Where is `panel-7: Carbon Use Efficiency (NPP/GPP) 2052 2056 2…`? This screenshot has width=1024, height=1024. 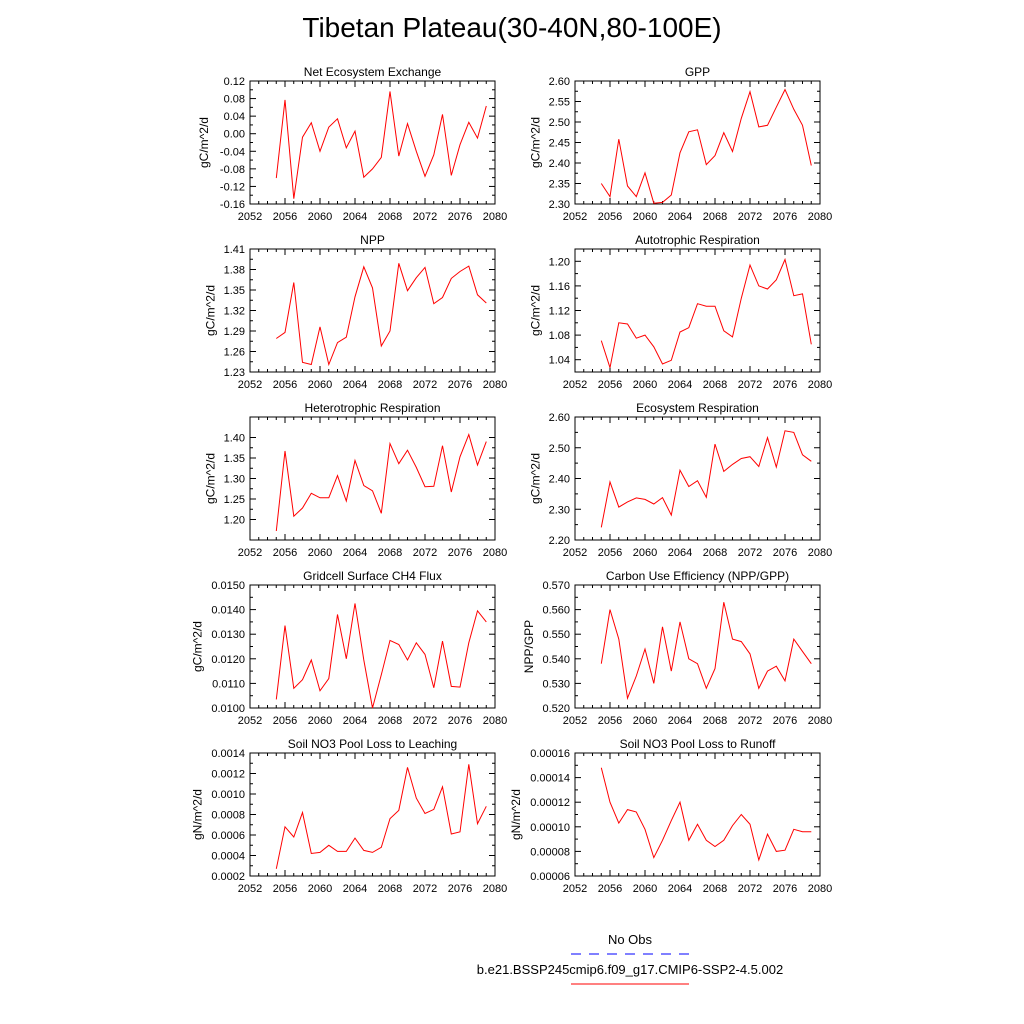
panel-7: Carbon Use Efficiency (NPP/GPP) 2052 2056 2… is located at coordinates (677, 648).